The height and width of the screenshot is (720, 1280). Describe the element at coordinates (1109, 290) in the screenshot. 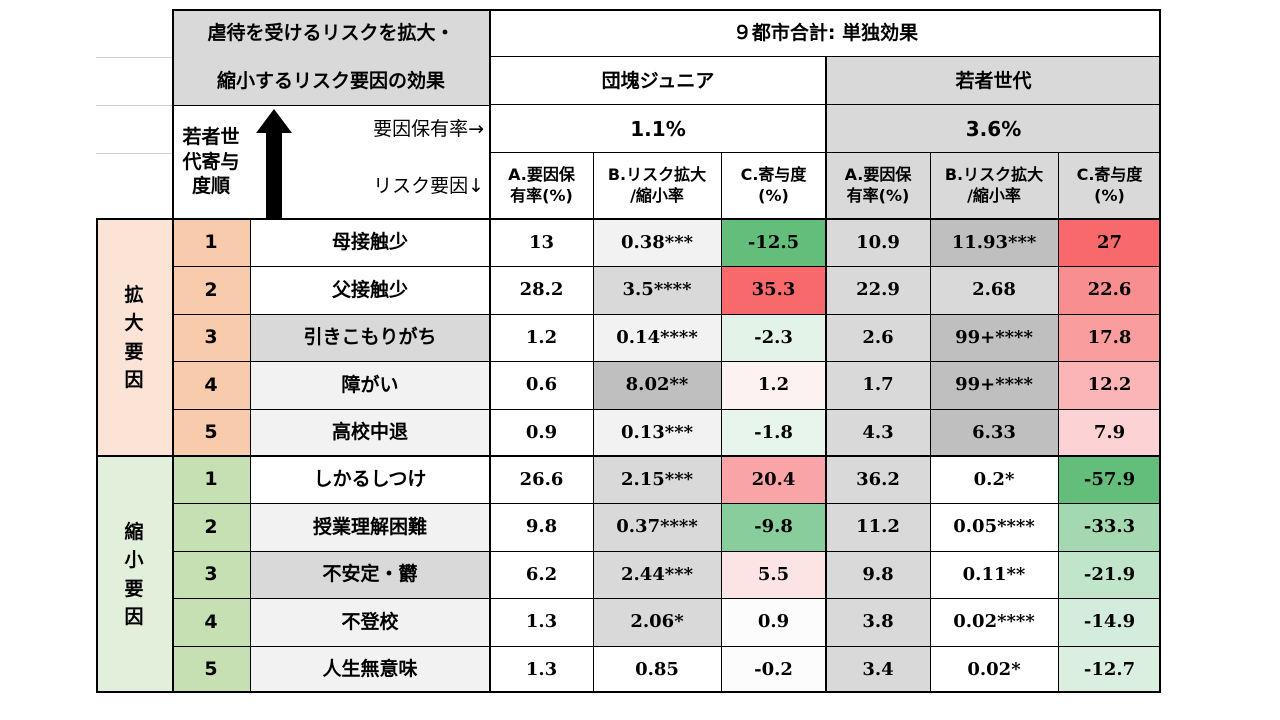

I see `value-cell-yc: 22.6` at that location.